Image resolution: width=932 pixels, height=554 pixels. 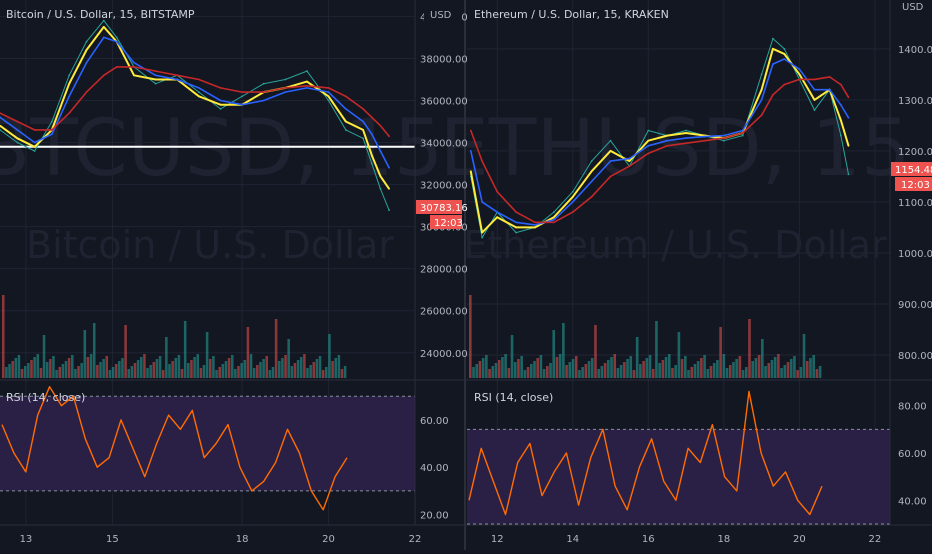 What do you see at coordinates (444, 59) in the screenshot?
I see `price-tick-label: 38000.00` at bounding box center [444, 59].